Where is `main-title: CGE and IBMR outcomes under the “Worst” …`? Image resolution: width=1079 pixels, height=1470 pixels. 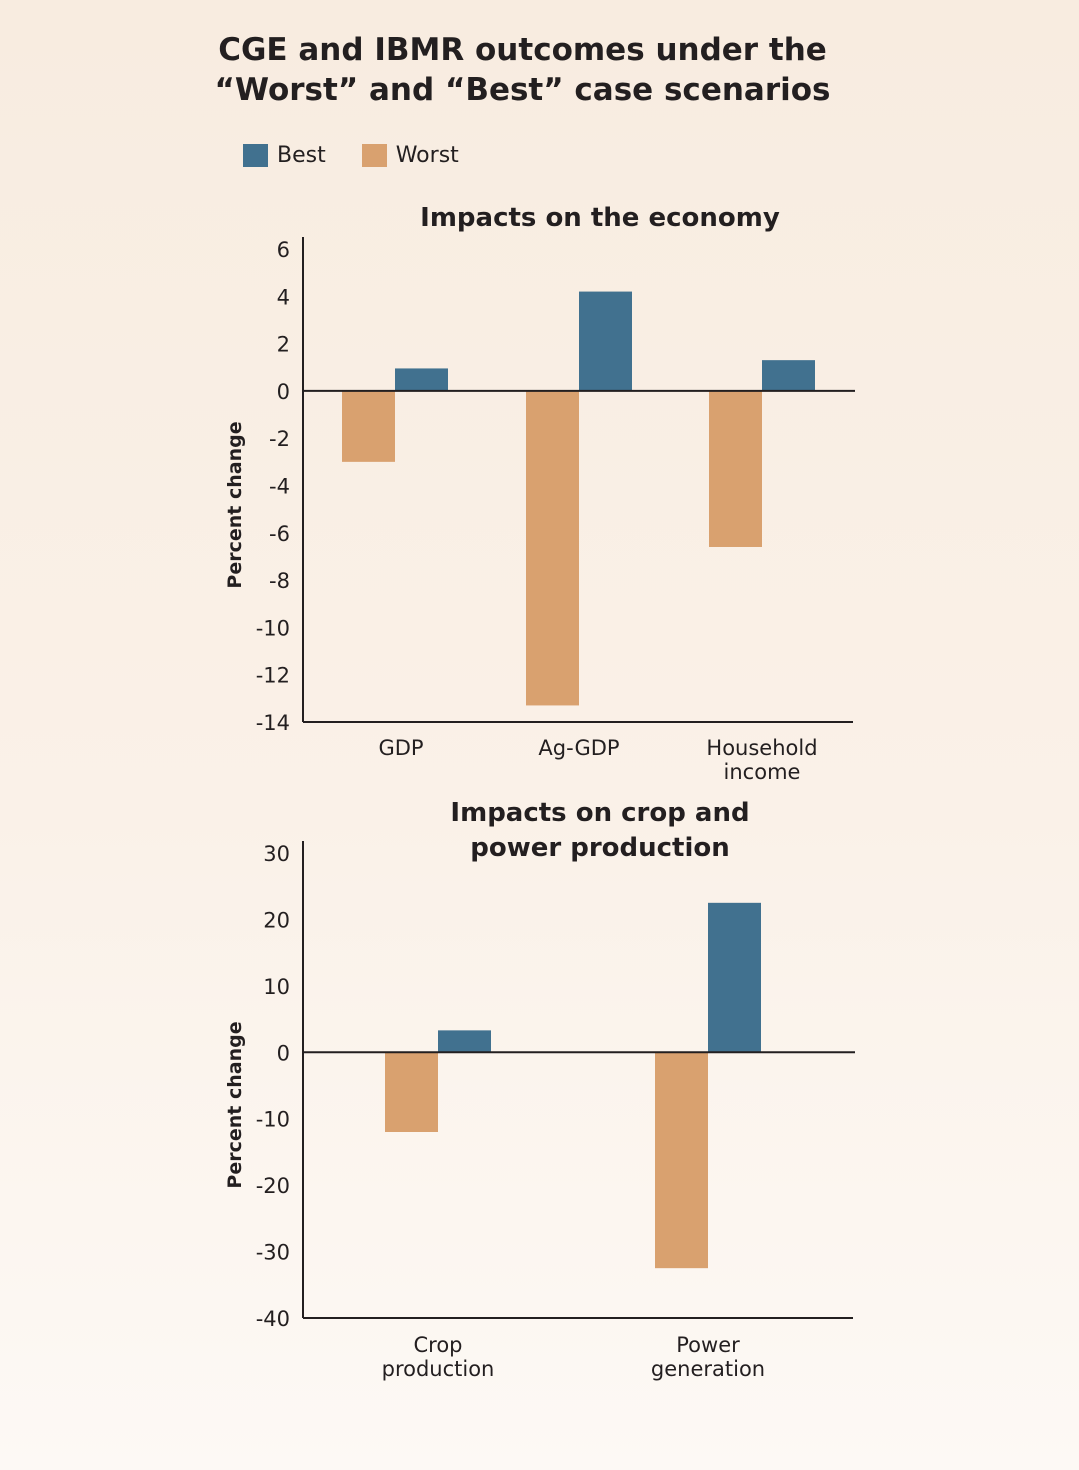
main-title: CGE and IBMR outcomes under the “Worst” … is located at coordinates (522, 70).